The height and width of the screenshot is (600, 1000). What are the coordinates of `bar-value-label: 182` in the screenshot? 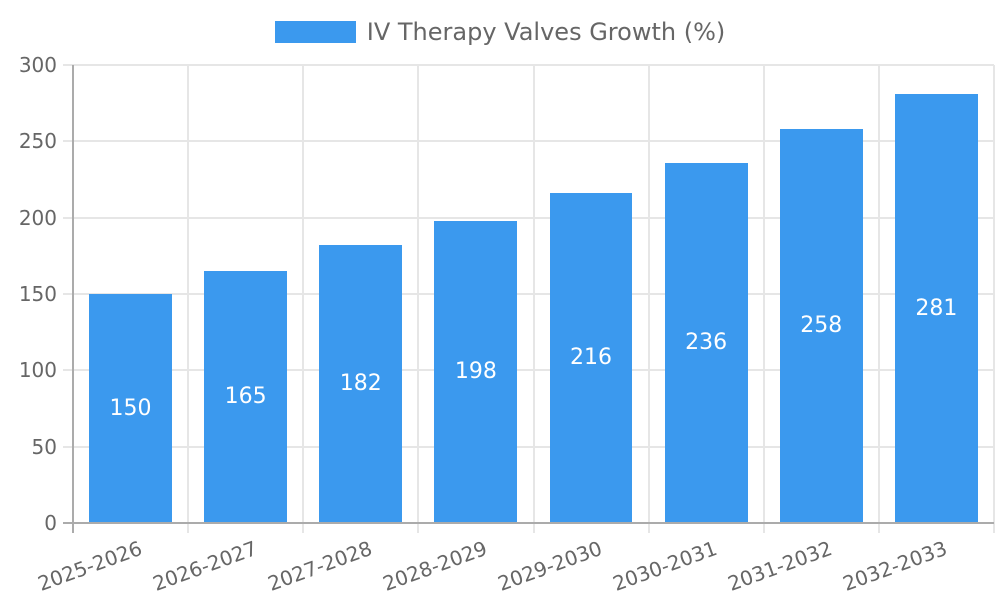 It's located at (360, 384).